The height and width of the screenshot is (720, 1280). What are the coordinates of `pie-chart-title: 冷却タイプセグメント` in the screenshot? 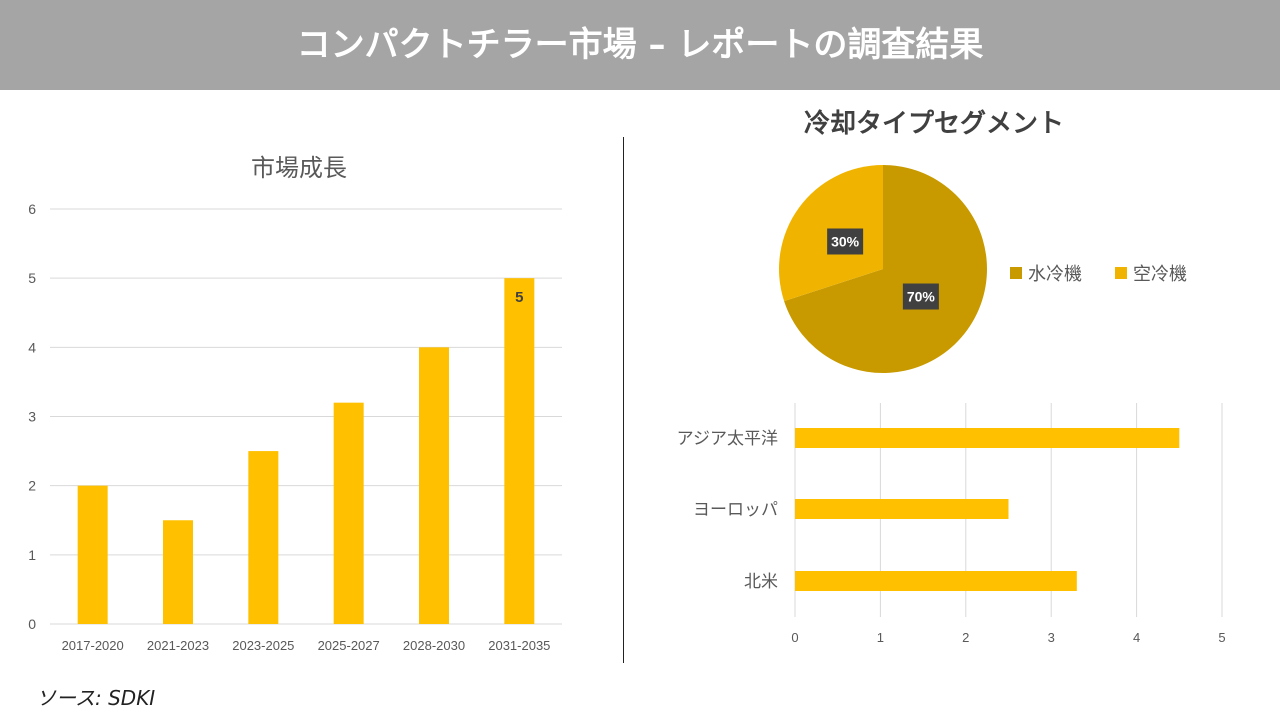 It's located at (934, 123).